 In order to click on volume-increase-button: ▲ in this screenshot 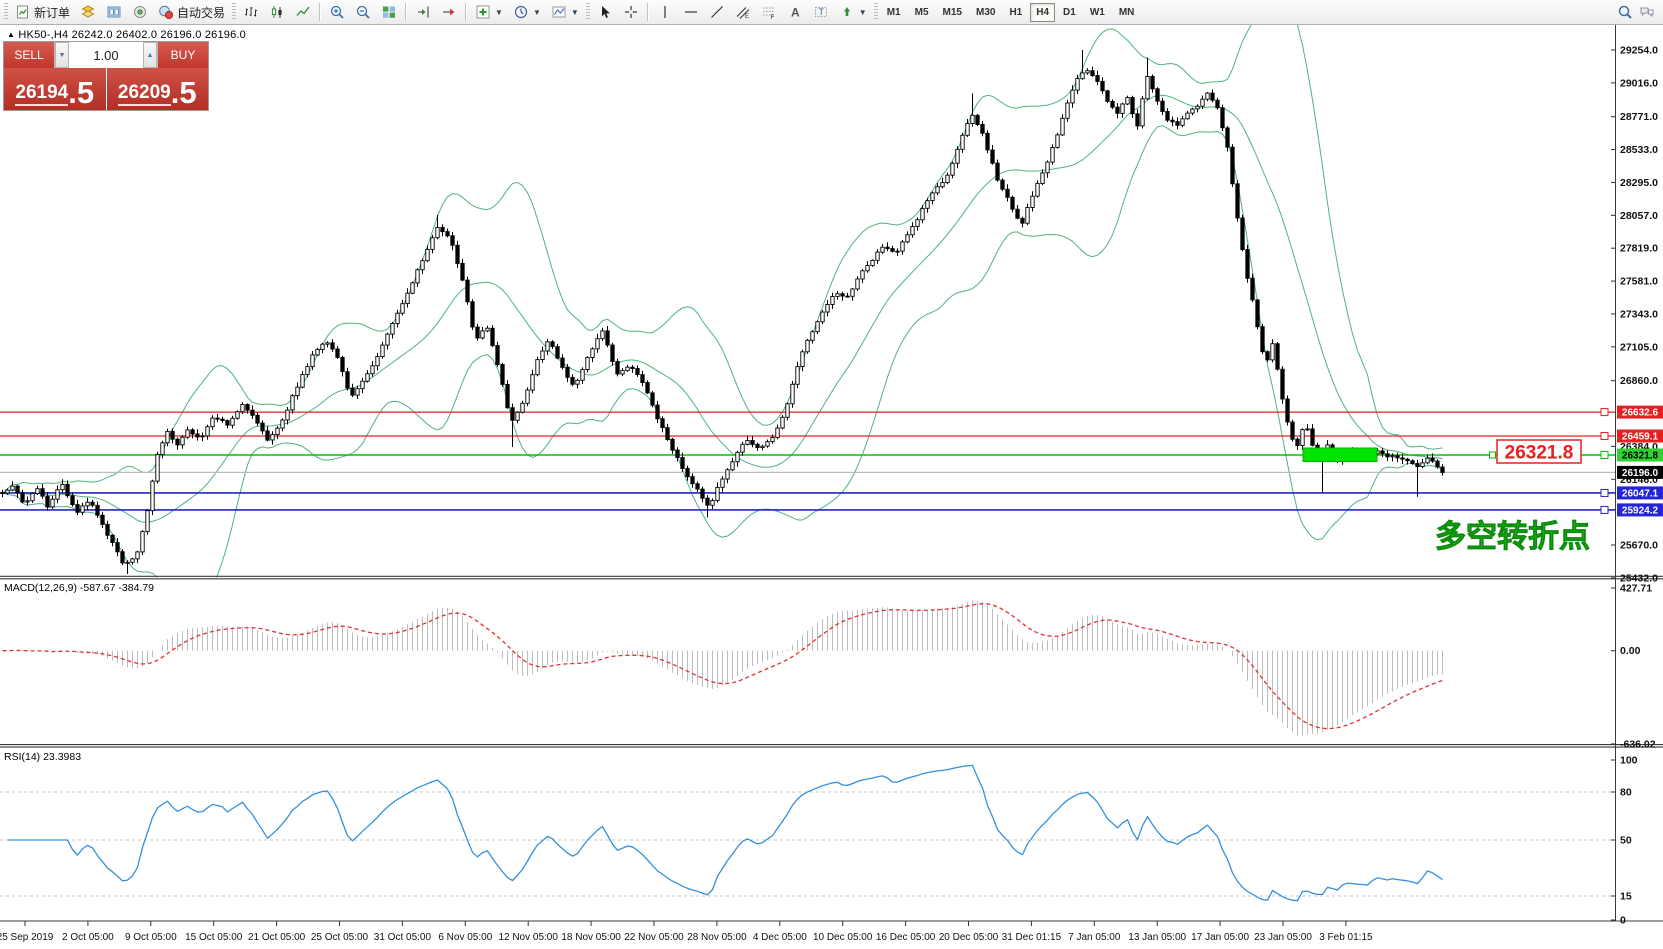, I will do `click(150, 55)`.